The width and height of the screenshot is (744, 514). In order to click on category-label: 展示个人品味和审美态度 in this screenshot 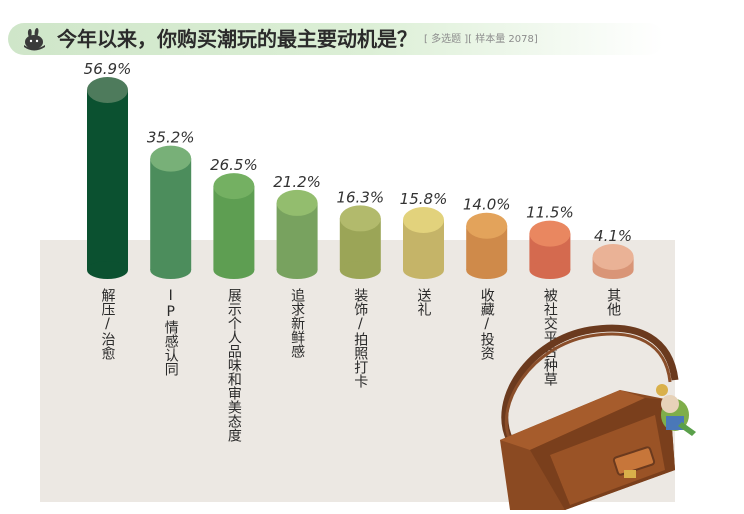, I will do `click(233, 365)`.